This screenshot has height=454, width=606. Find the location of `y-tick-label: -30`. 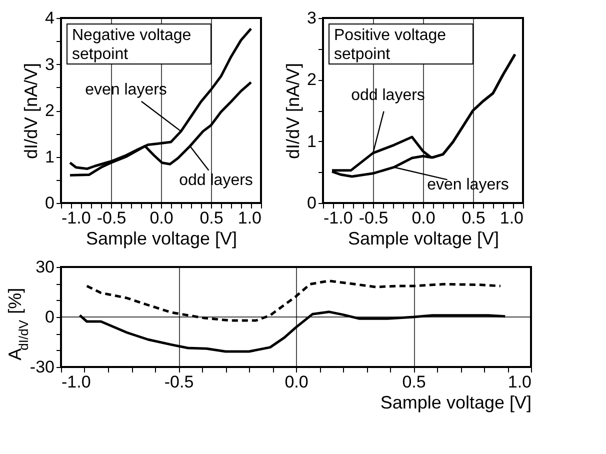

y-tick-label: -30 is located at coordinates (42, 367).